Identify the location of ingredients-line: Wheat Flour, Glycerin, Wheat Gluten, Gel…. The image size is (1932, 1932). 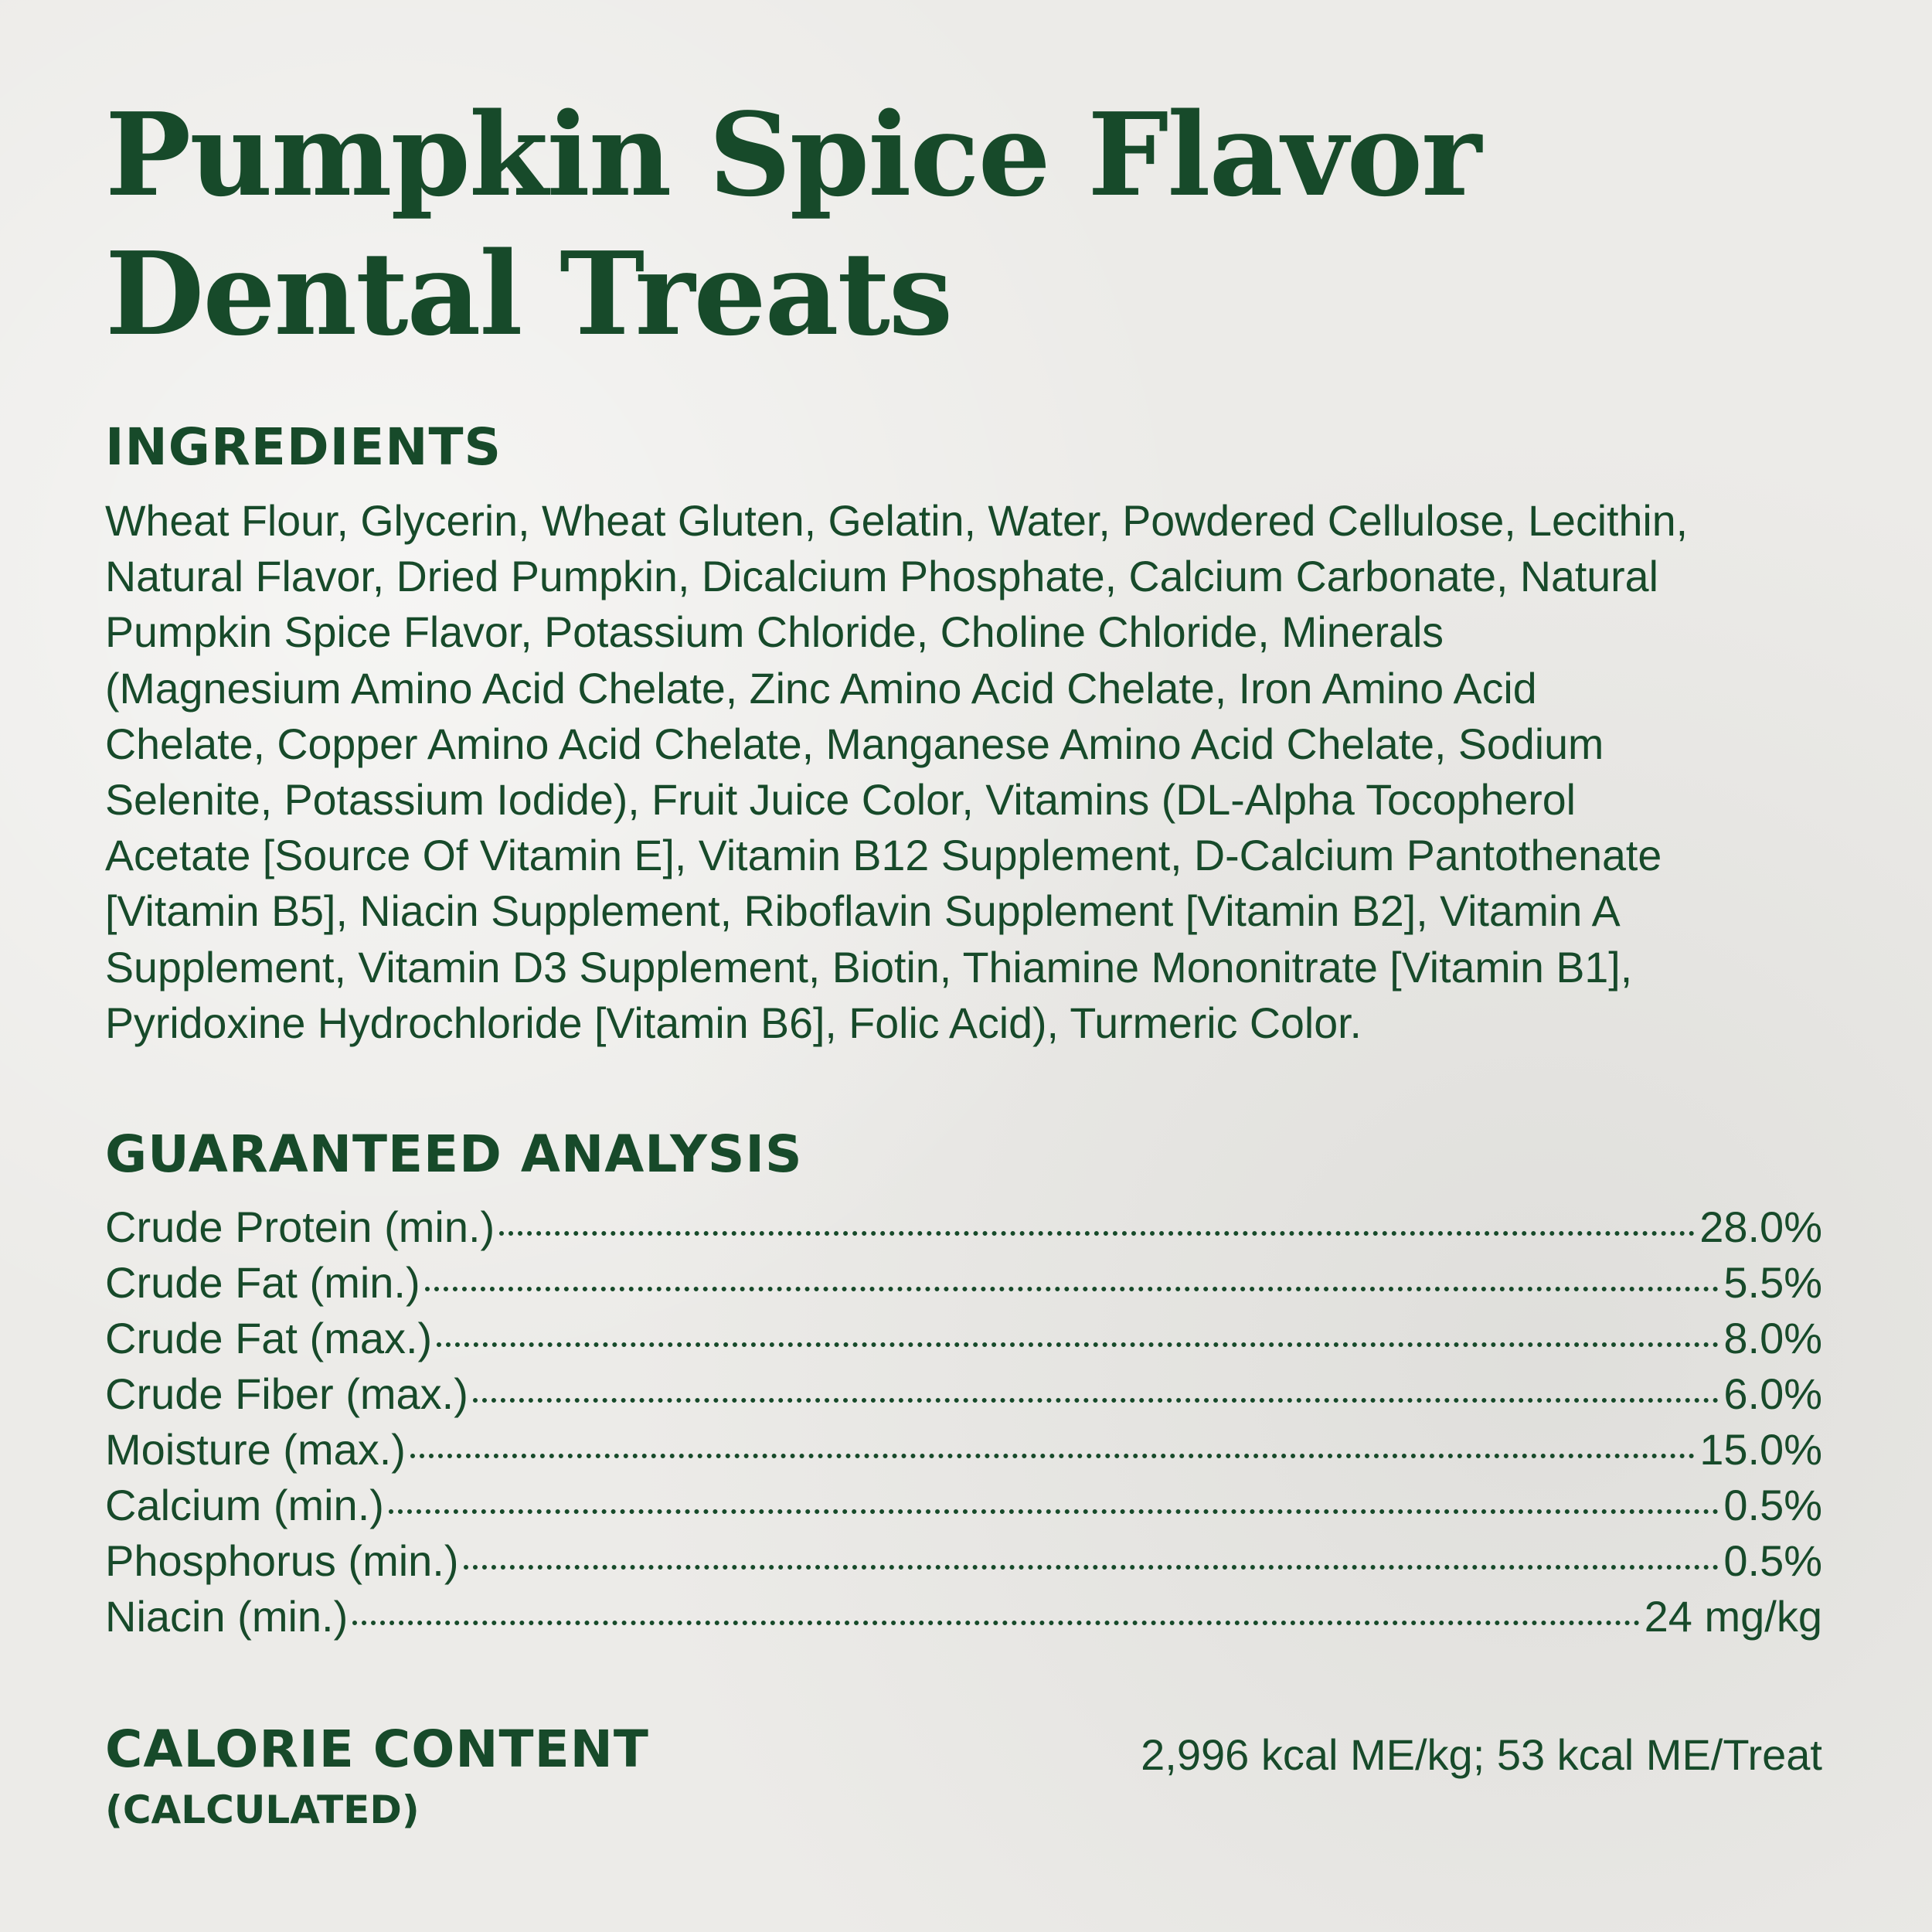
(897, 521).